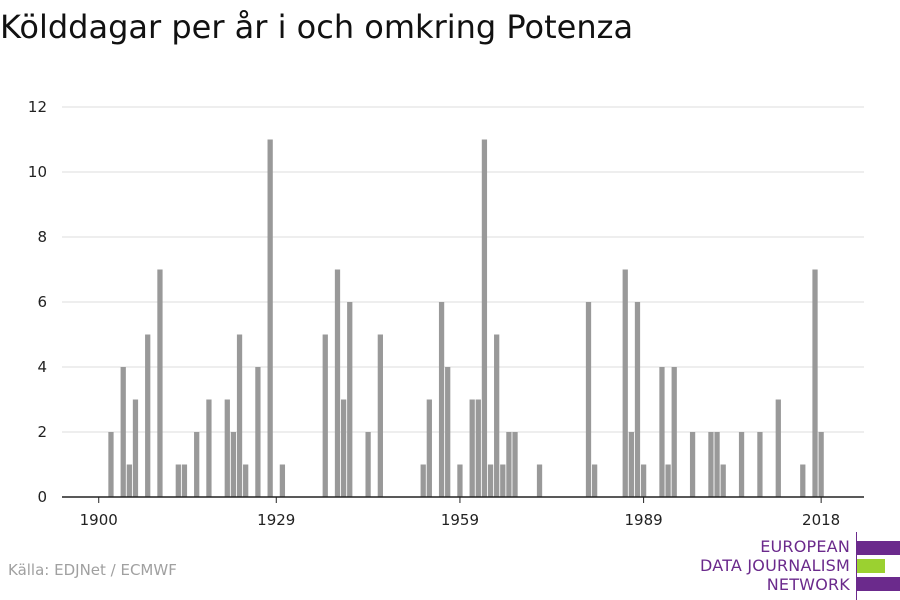 Image resolution: width=900 pixels, height=600 pixels. I want to click on x-tick-labels: 1900 1929 1959 1989 2018, so click(460, 520).